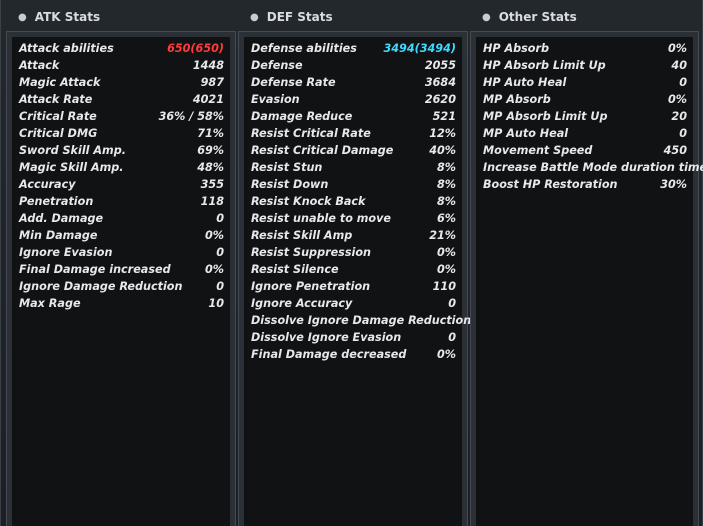 The width and height of the screenshot is (703, 526). I want to click on stat-row: Resist Critical Rate 12%, so click(353, 133).